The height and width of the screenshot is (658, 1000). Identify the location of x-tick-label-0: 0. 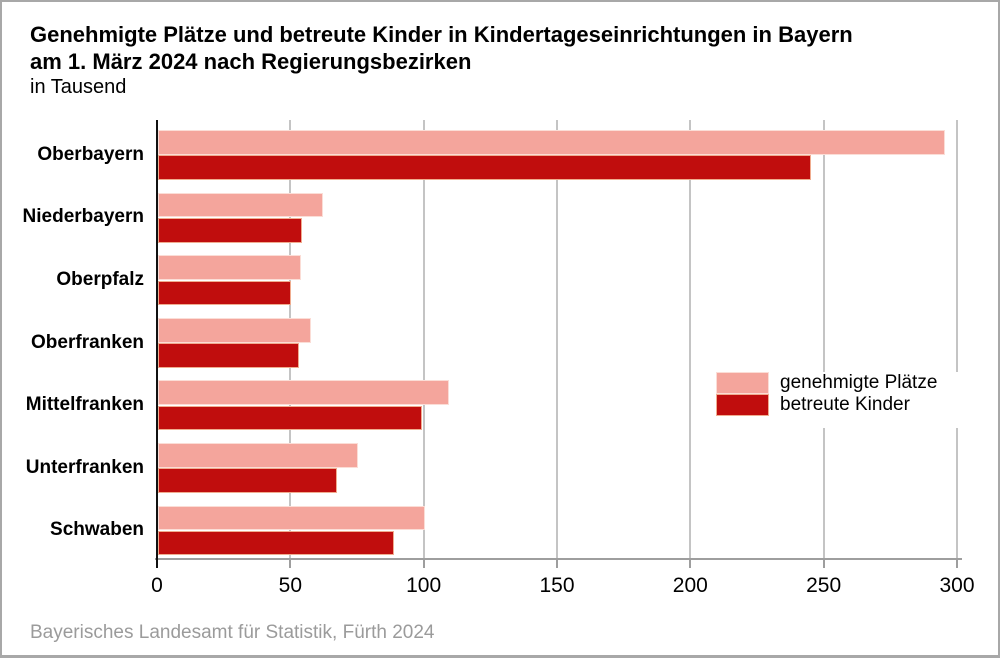
(157, 585).